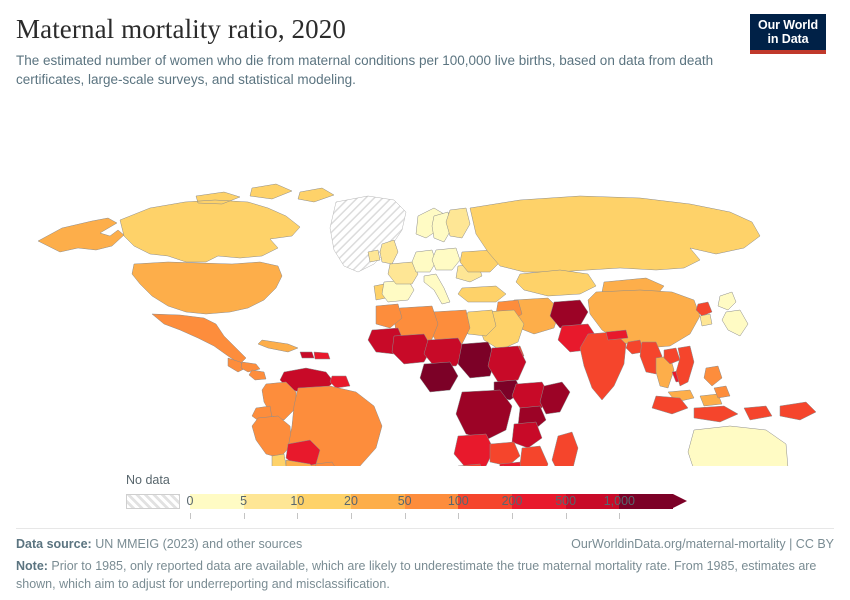  Describe the element at coordinates (635, 347) in the screenshot. I see `country-bangladesh: Bangladesh: 123` at that location.